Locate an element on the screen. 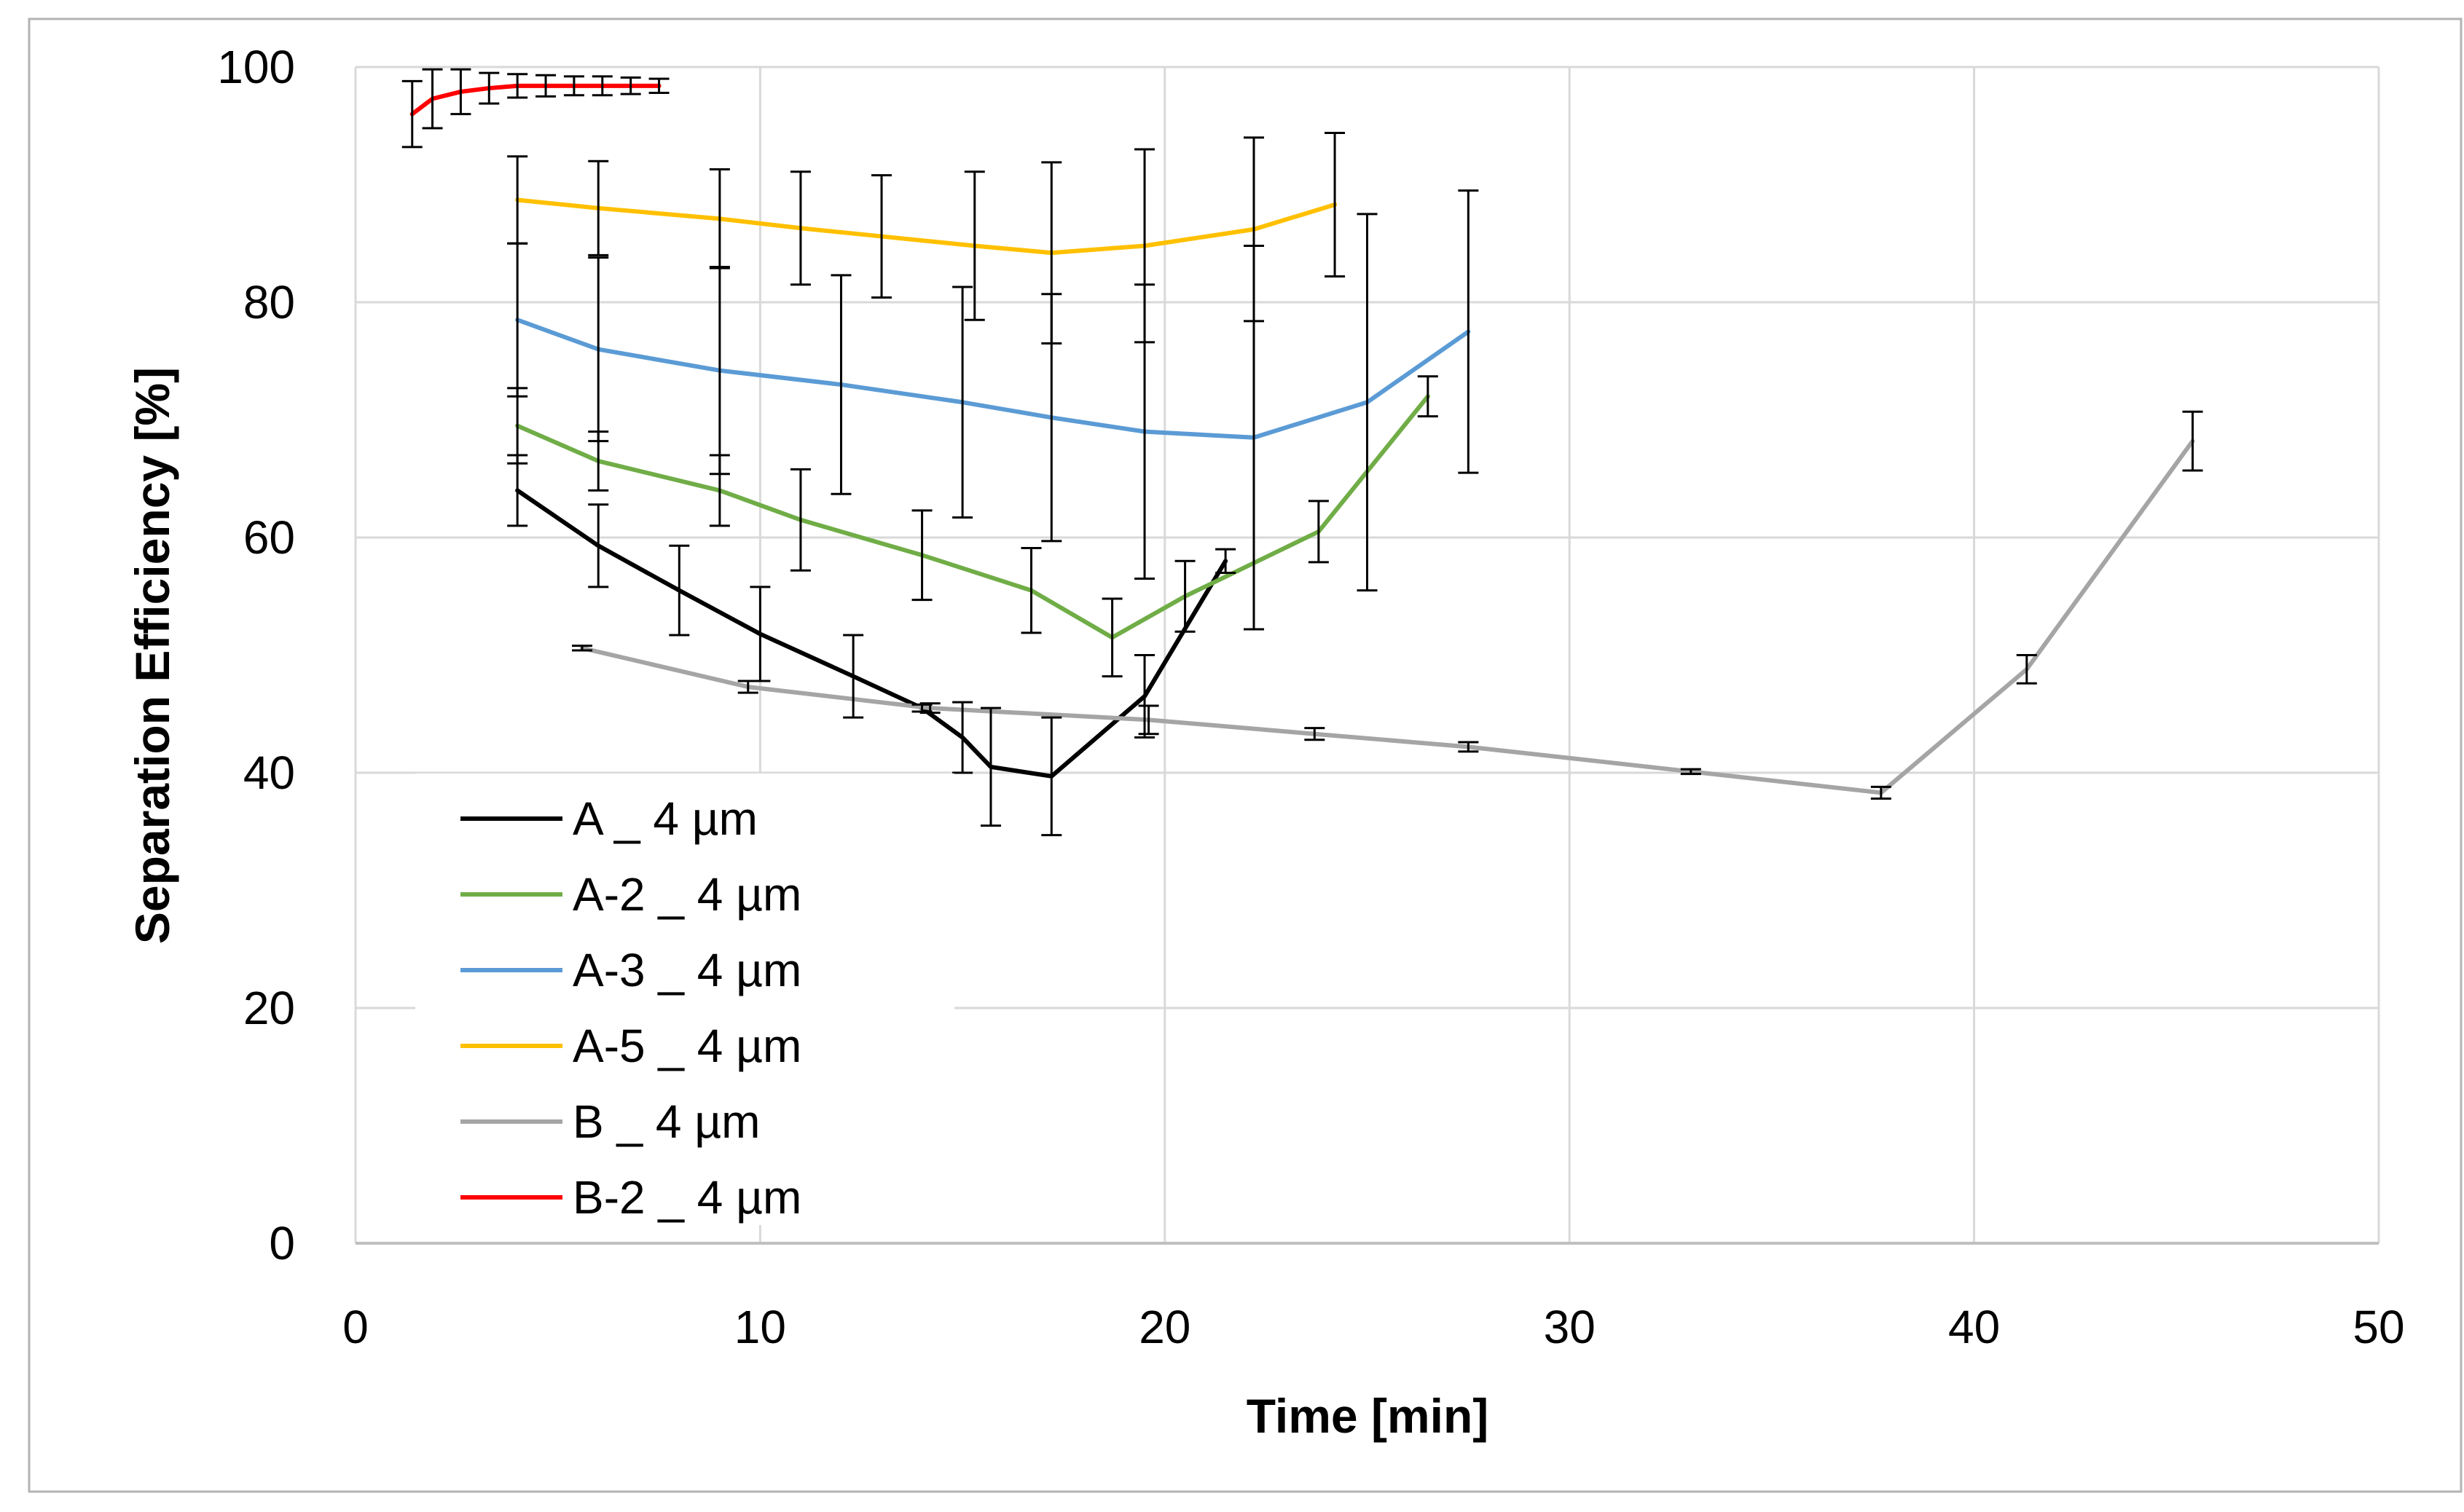  y-tick-label: 40 is located at coordinates (269, 773).